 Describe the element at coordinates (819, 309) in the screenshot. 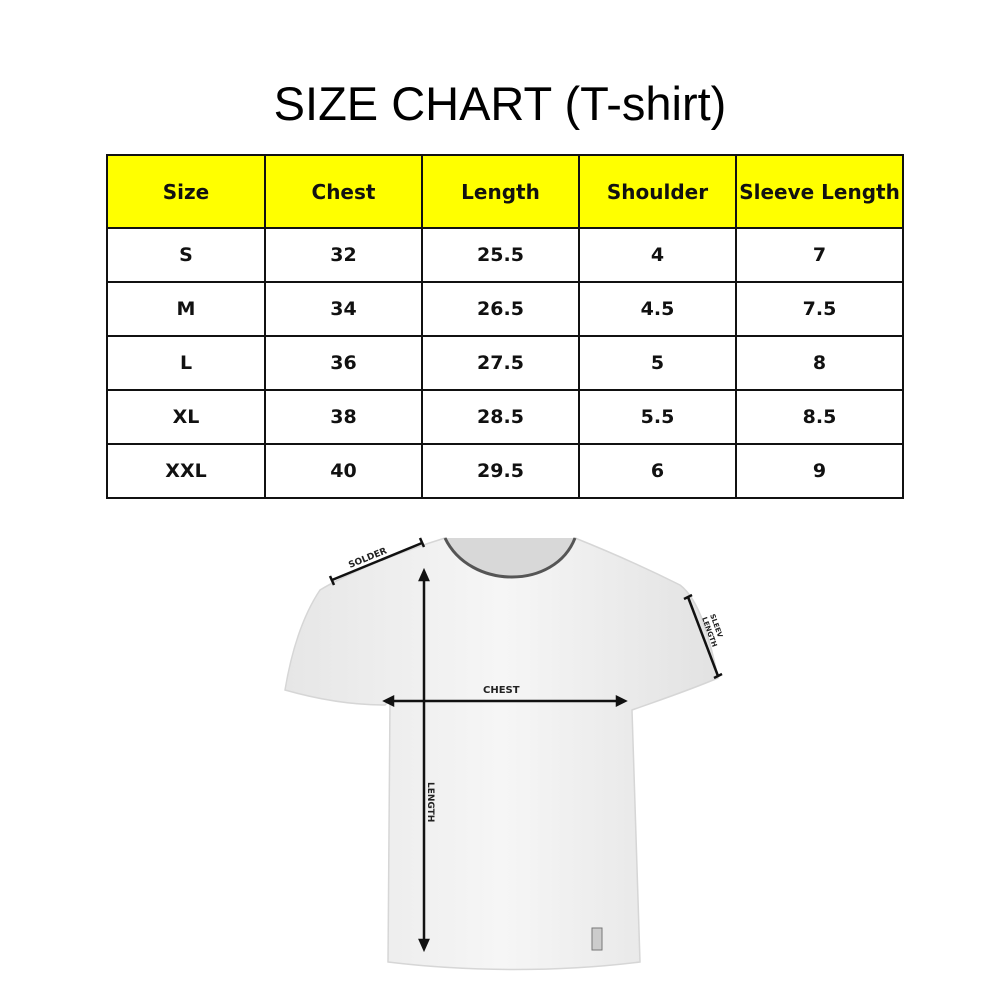

I see `cell-sleeve-length: 7.5` at that location.